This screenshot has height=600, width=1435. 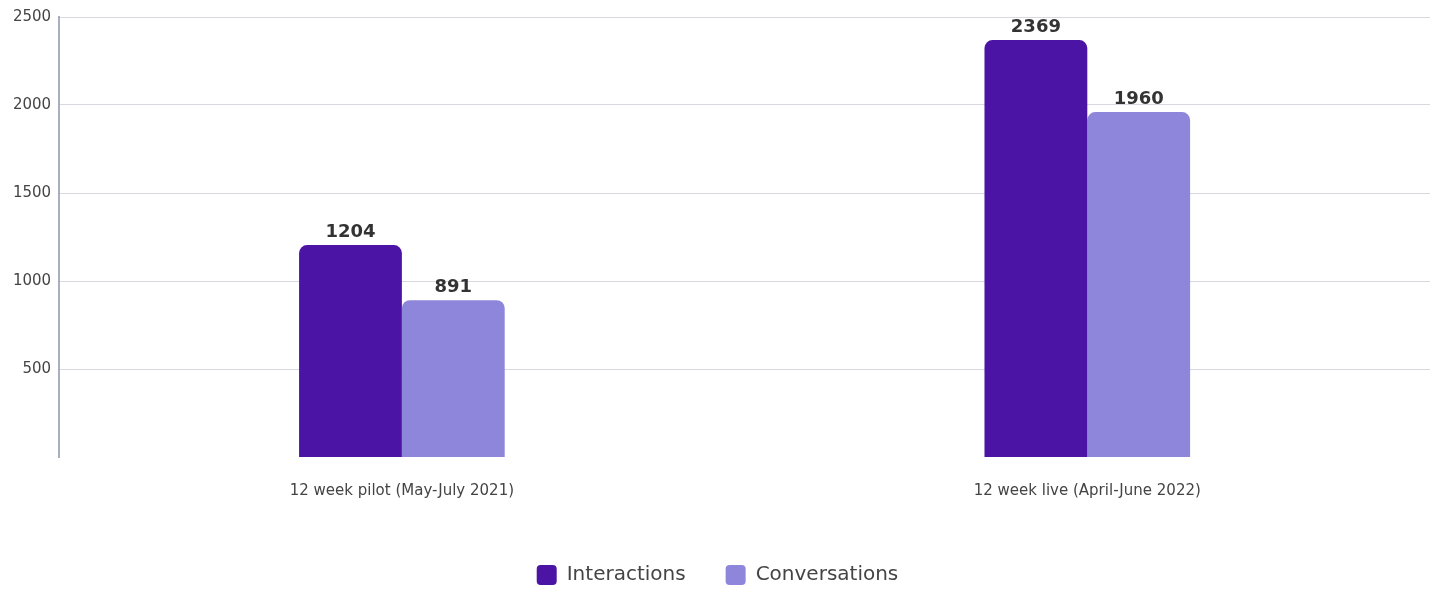 What do you see at coordinates (37, 367) in the screenshot?
I see `y-tick-label: 500` at bounding box center [37, 367].